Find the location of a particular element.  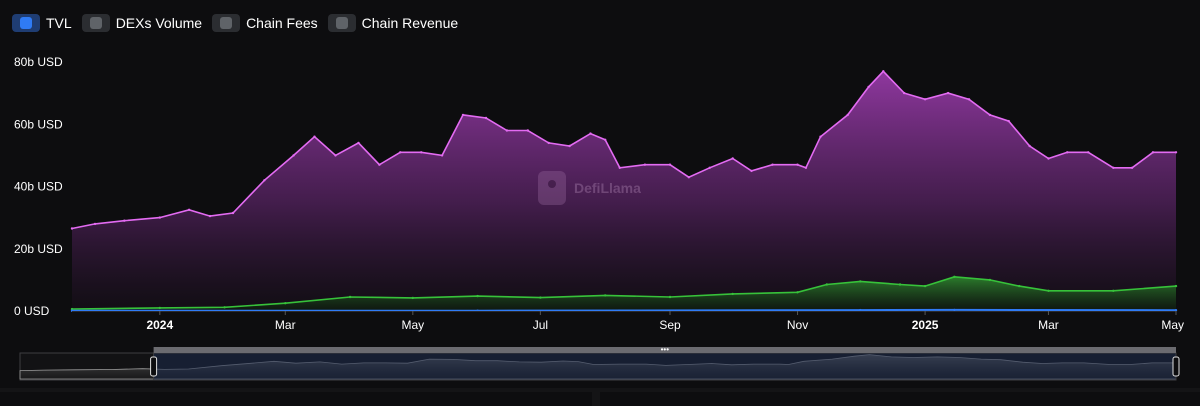

y-tick-label: 40b USD is located at coordinates (38, 187).